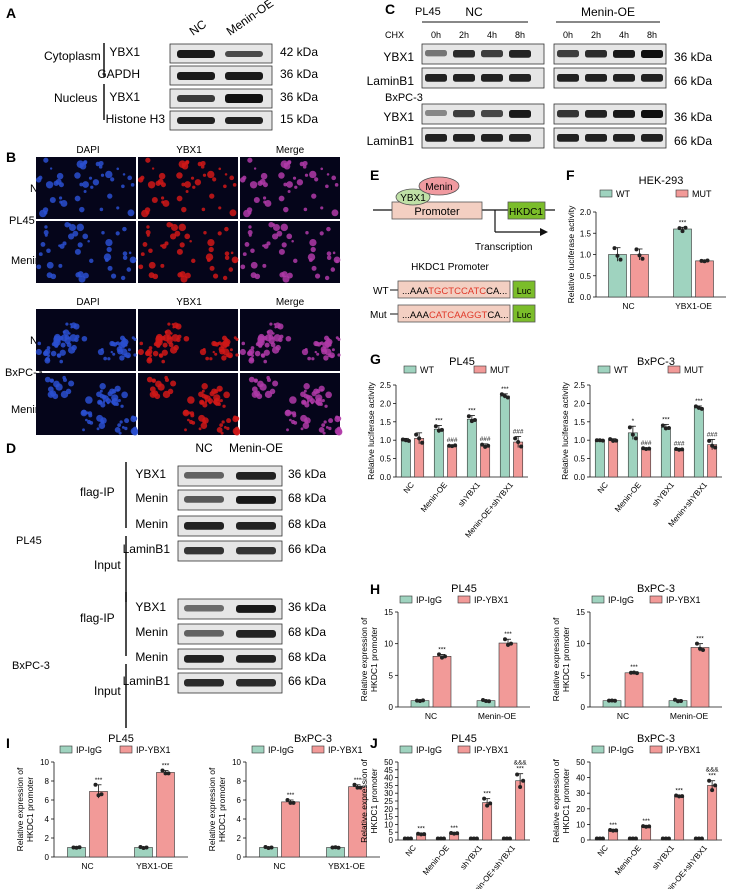 The width and height of the screenshot is (738, 889). What do you see at coordinates (566, 800) in the screenshot?
I see `y-axis-label-line: HKDC1 promoter` at bounding box center [566, 800].